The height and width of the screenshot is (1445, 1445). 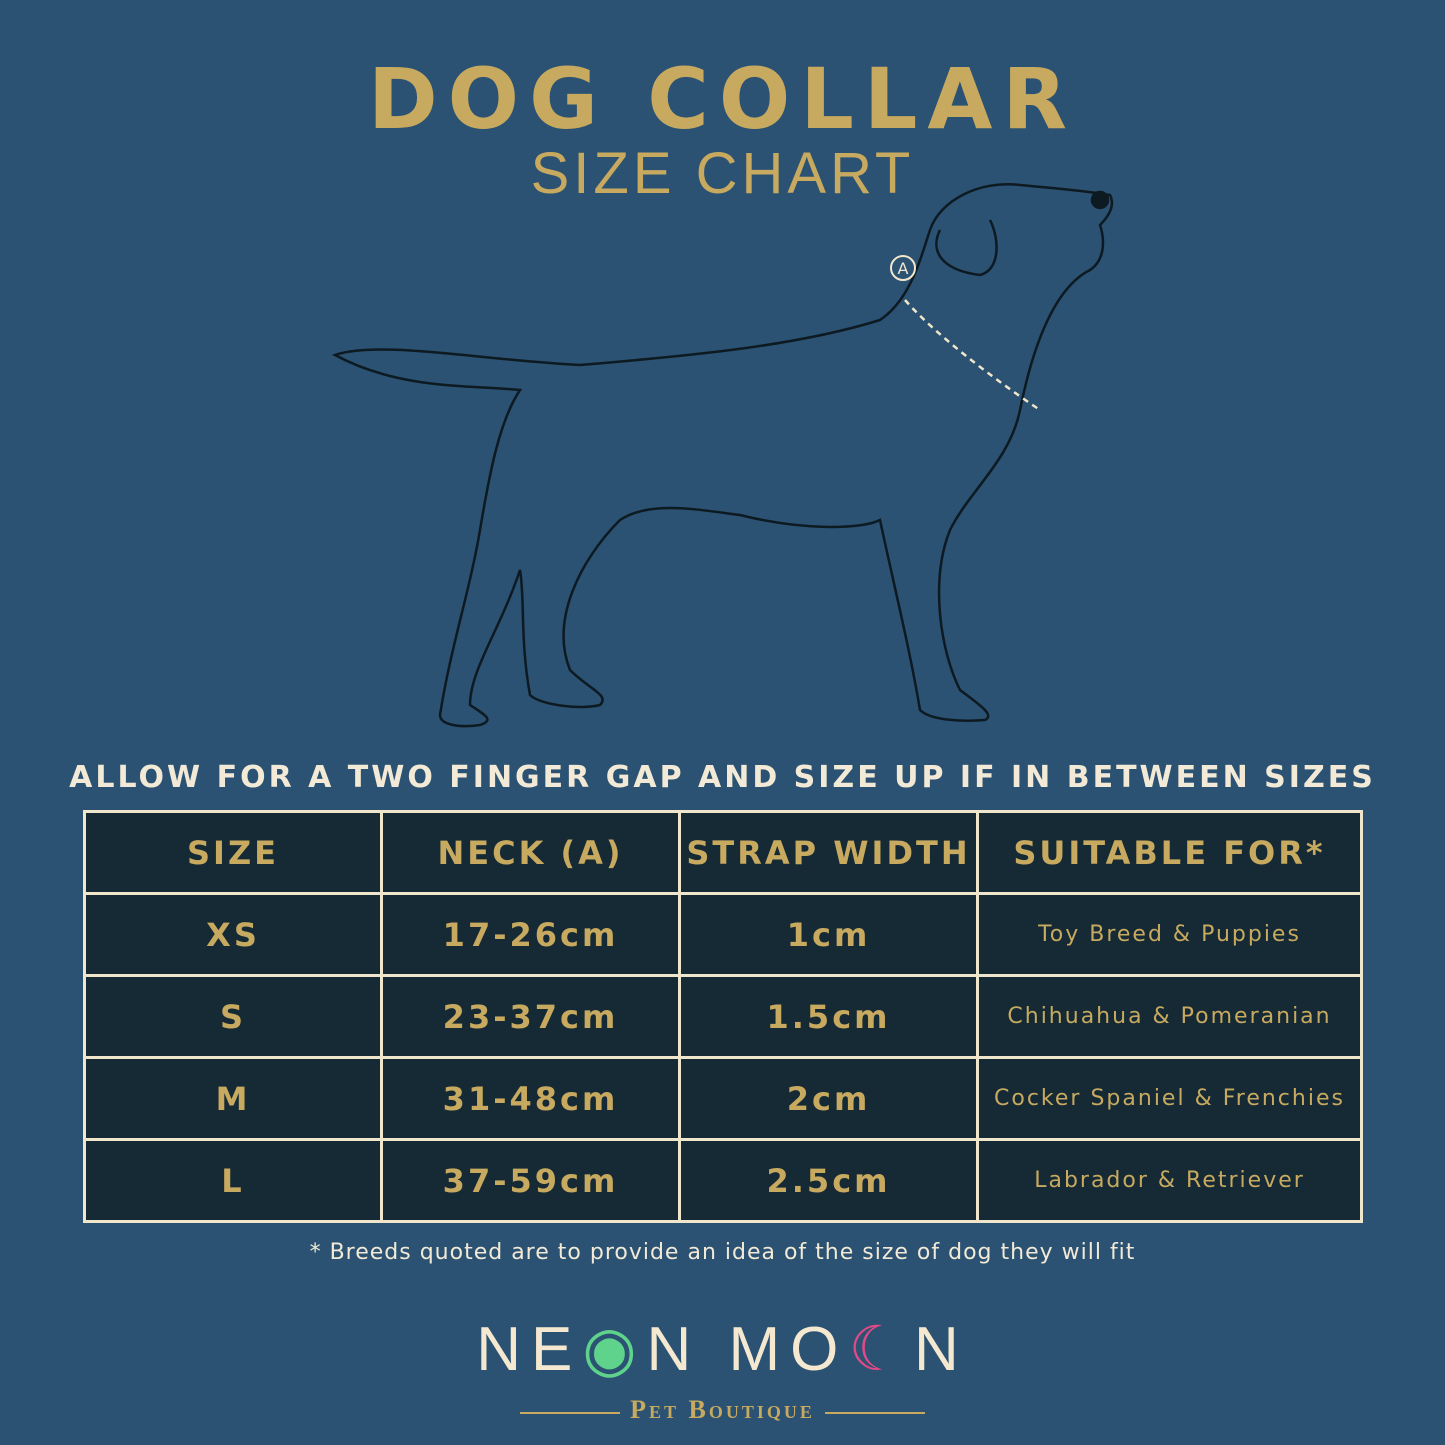 I want to click on cell-neck: 23-37cm, so click(x=530, y=1016).